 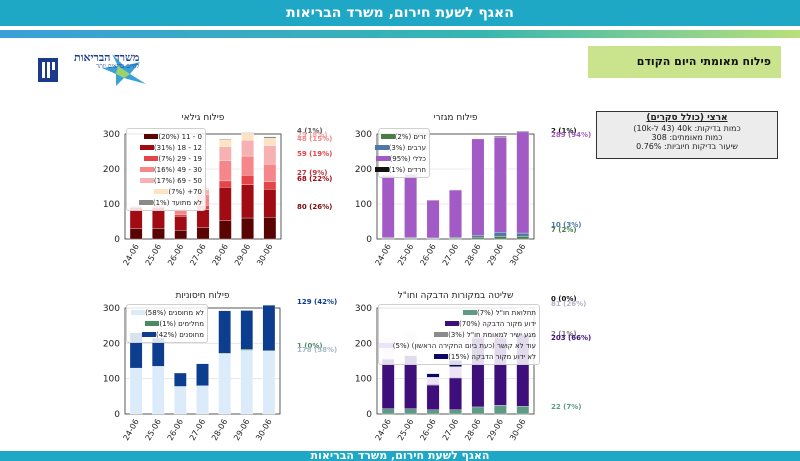 What do you see at coordinates (317, 350) in the screenshot?
I see `side-label-vaccination: 178 (58%)` at bounding box center [317, 350].